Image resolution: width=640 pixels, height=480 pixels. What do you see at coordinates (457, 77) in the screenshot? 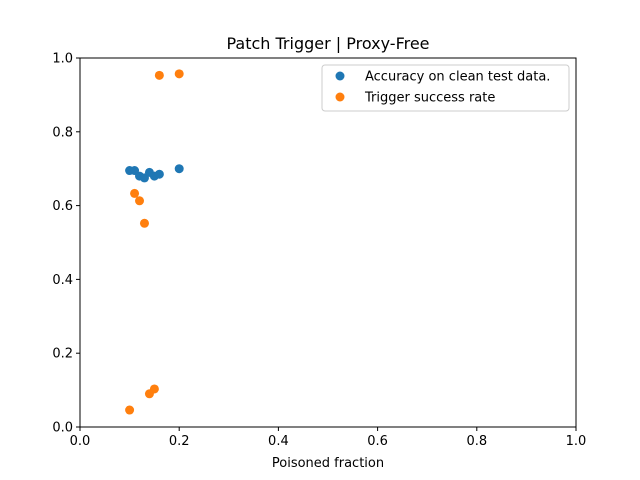
I see `legend-entry-label: Accuracy on clean test data.` at bounding box center [457, 77].